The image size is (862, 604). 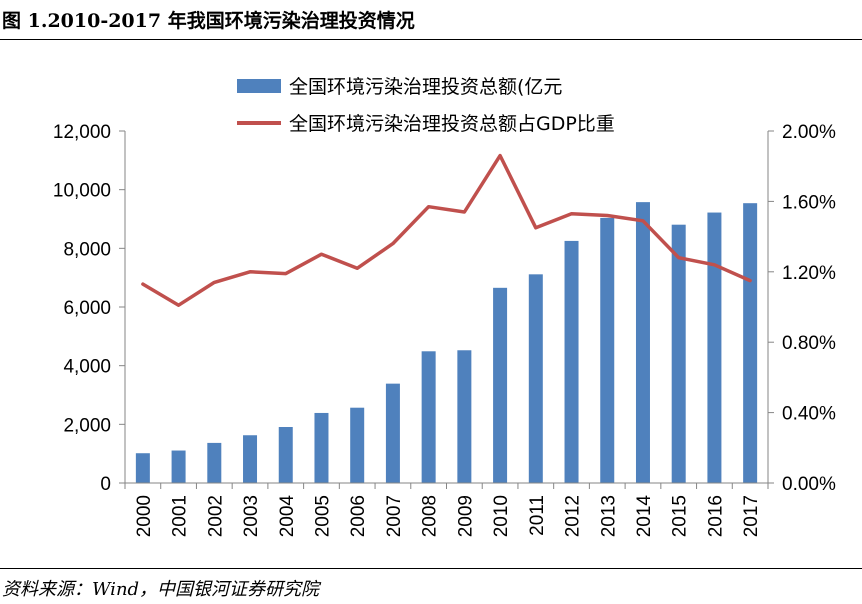 I want to click on left-tick-label: 6,000, so click(x=87, y=308).